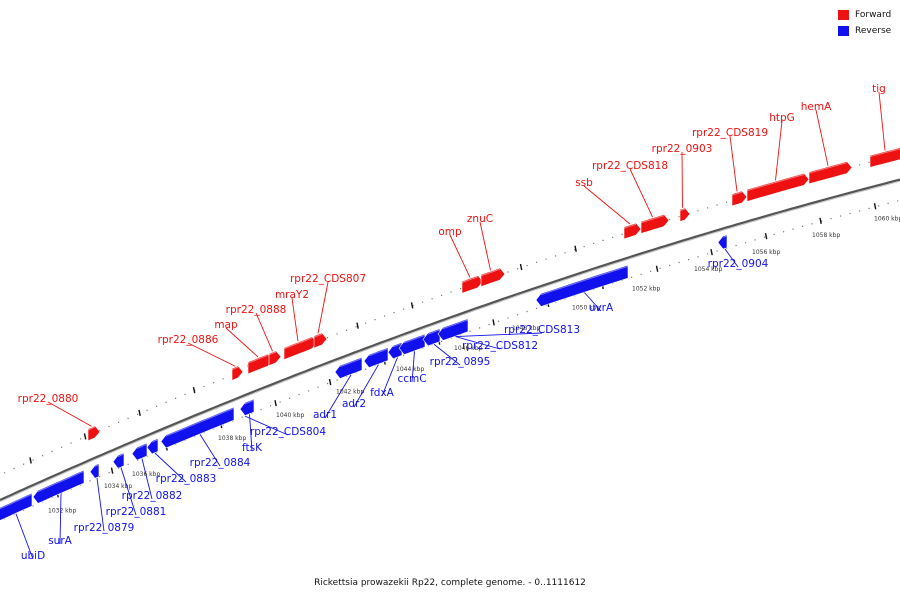 This screenshot has height=600, width=900. Describe the element at coordinates (295, 319) in the screenshot. I see `gene-mray2-leader` at that location.